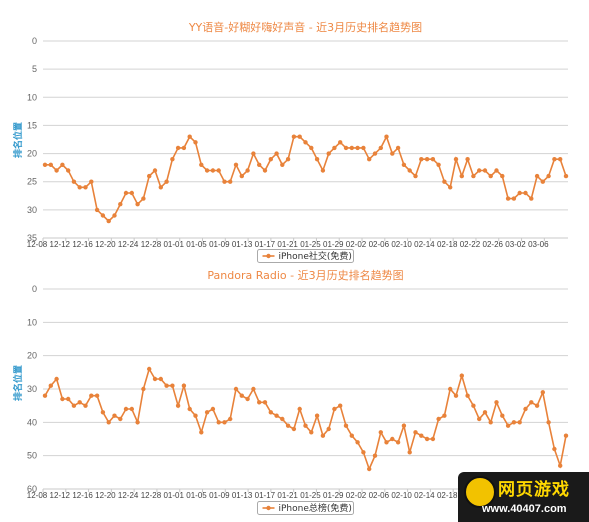  What do you see at coordinates (424, 495) in the screenshot?
I see `x-tick-label: 02-14` at bounding box center [424, 495].